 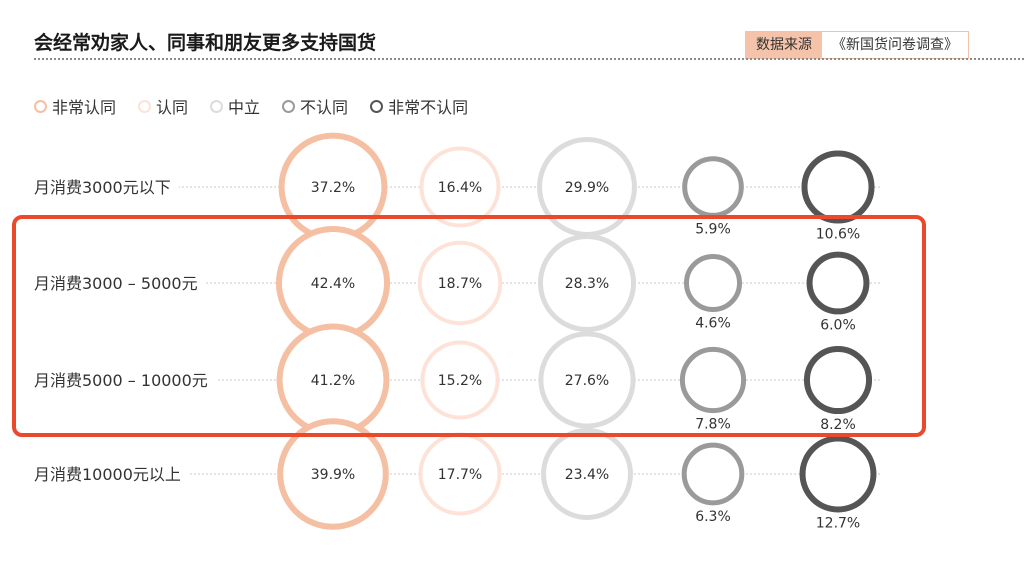 What do you see at coordinates (713, 425) in the screenshot?
I see `value-label: 7.8%` at bounding box center [713, 425].